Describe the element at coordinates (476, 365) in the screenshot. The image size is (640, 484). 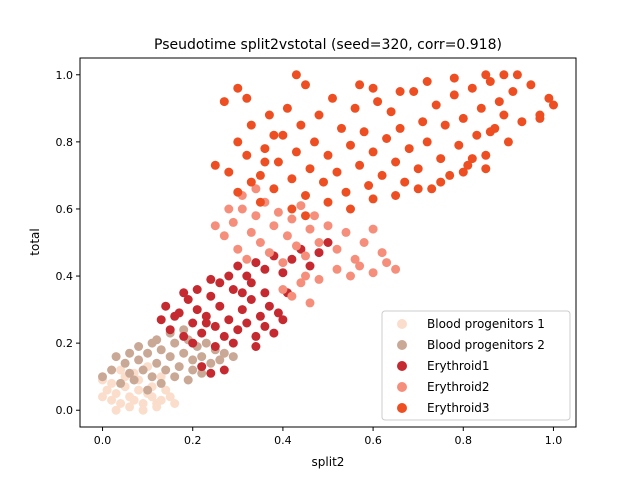
I see `legend-box` at that location.